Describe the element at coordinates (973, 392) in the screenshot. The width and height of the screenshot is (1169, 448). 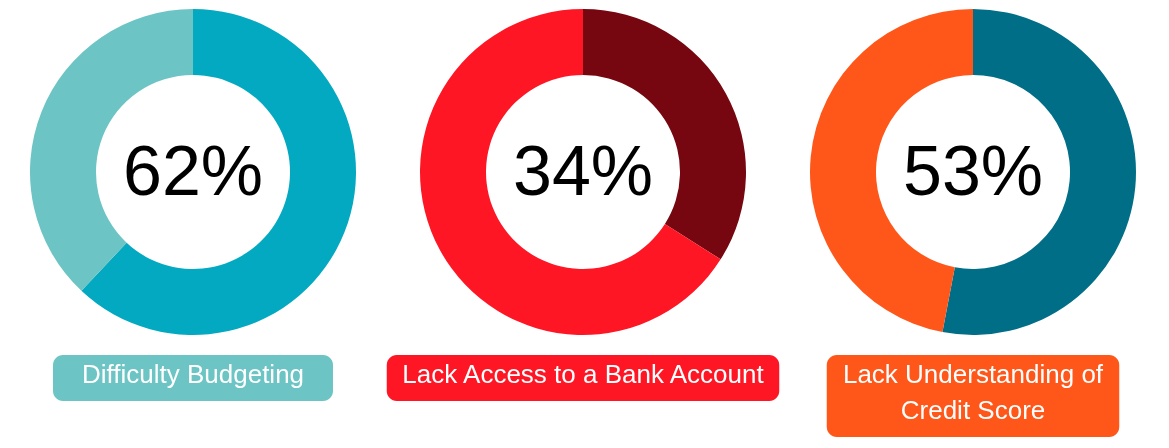
I see `text: Lack Understanding of Credit Score` at that location.